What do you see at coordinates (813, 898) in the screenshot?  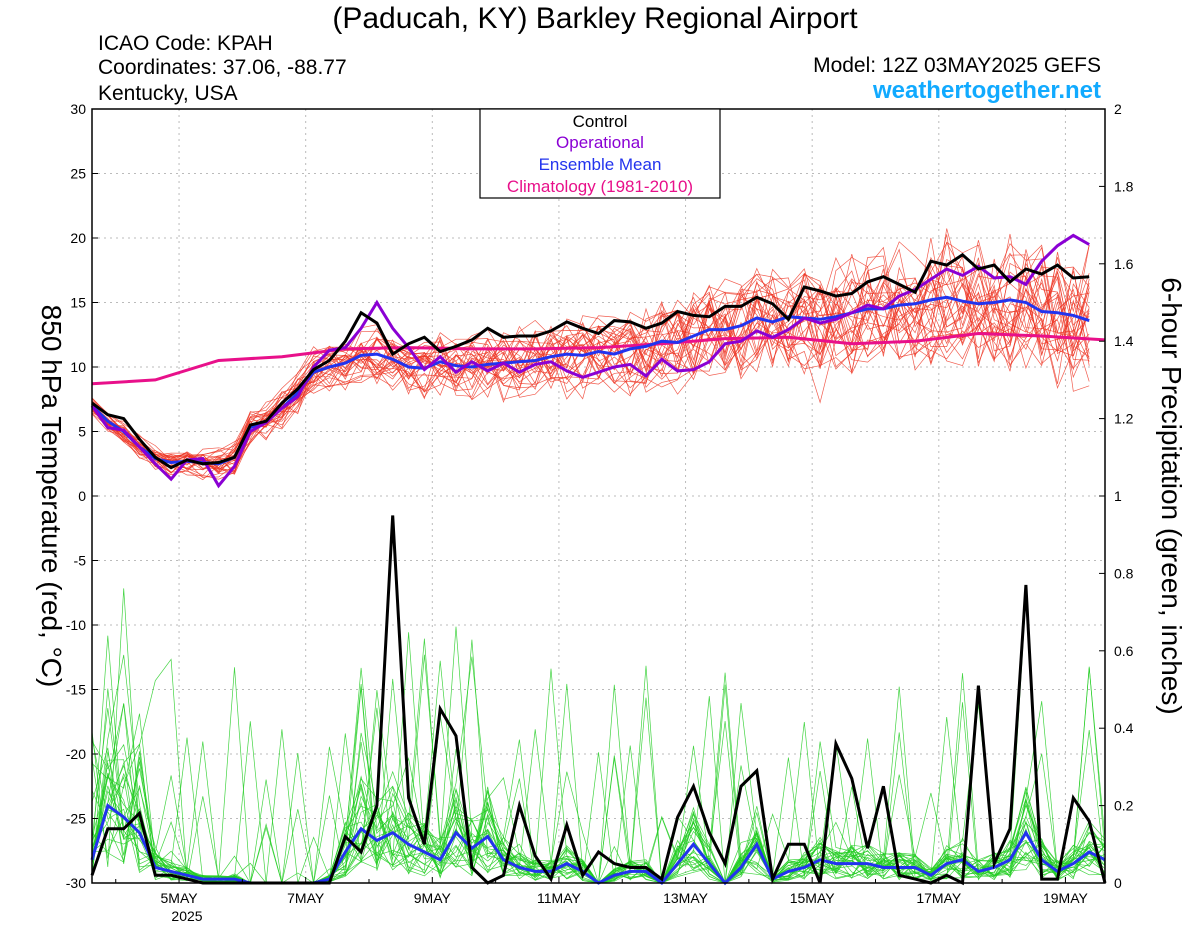 I see `x-tick-label: 15MAY` at bounding box center [813, 898].